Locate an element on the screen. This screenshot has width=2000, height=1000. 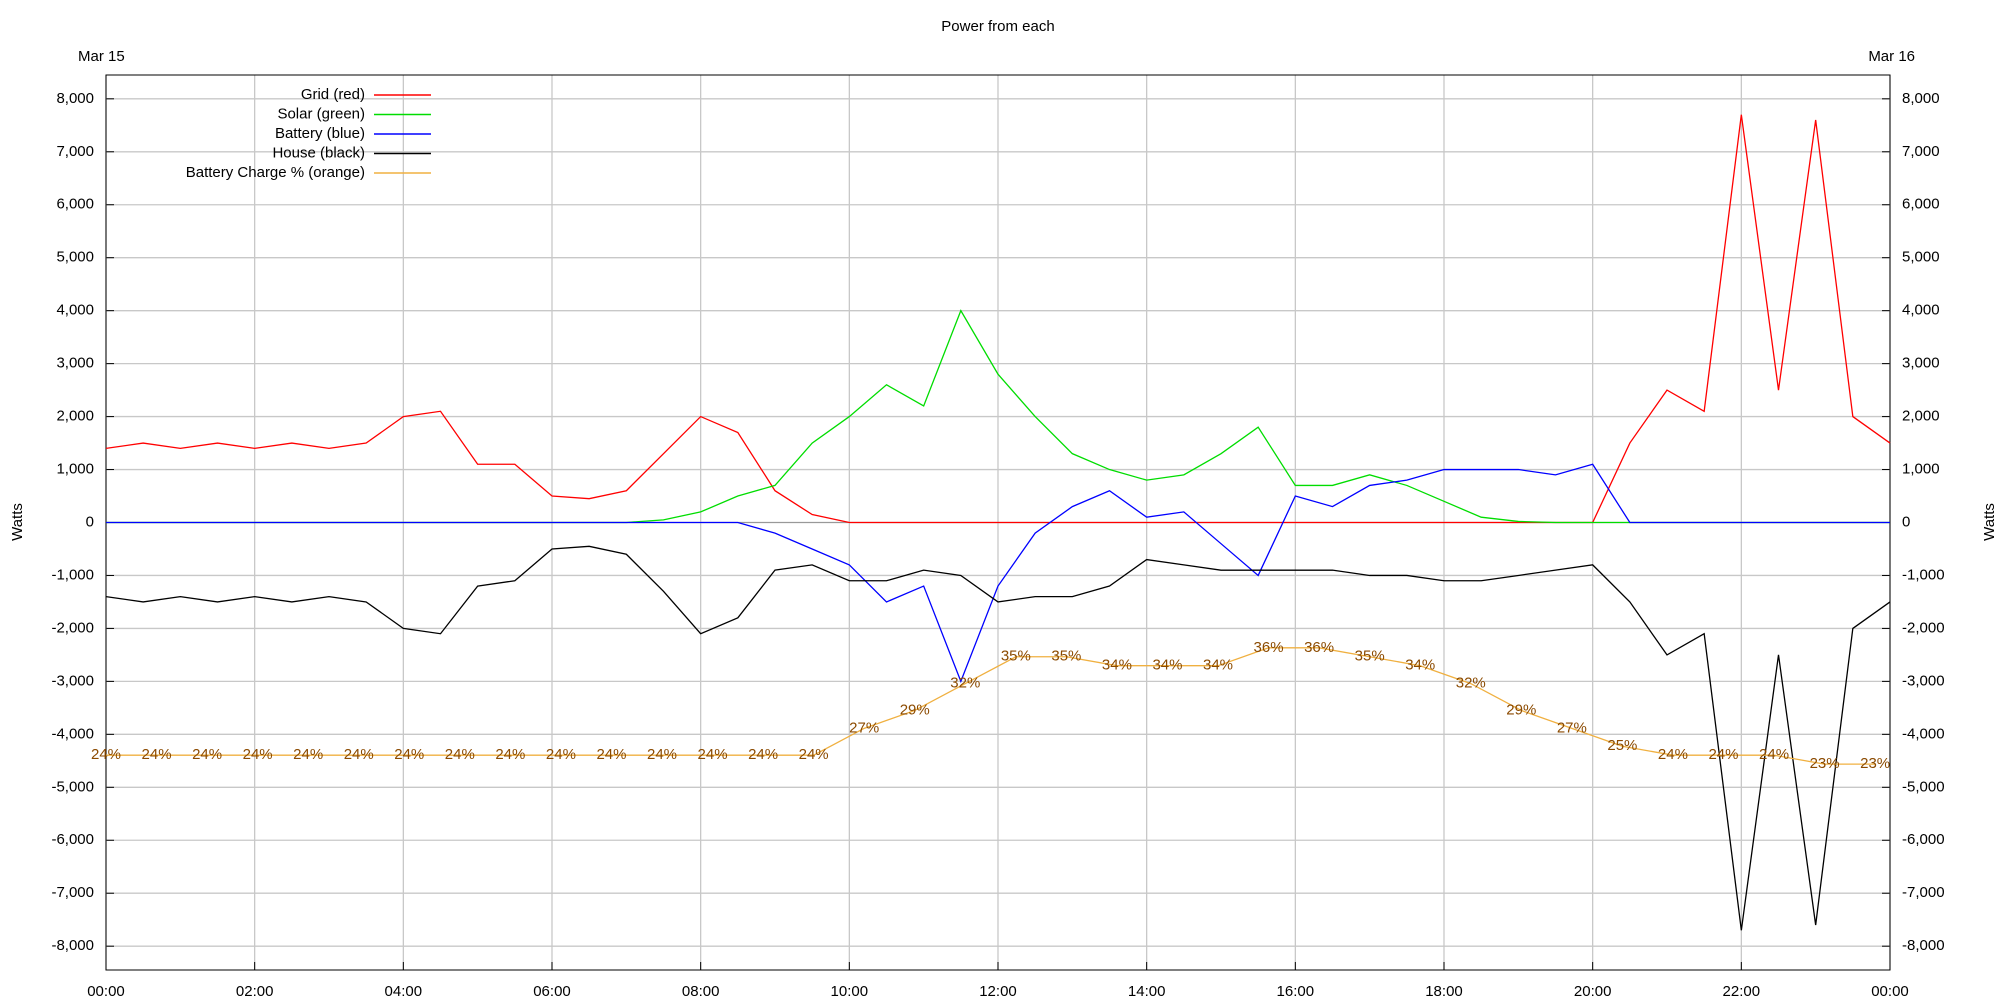
y-tick-label: -7,000 is located at coordinates (72, 892).